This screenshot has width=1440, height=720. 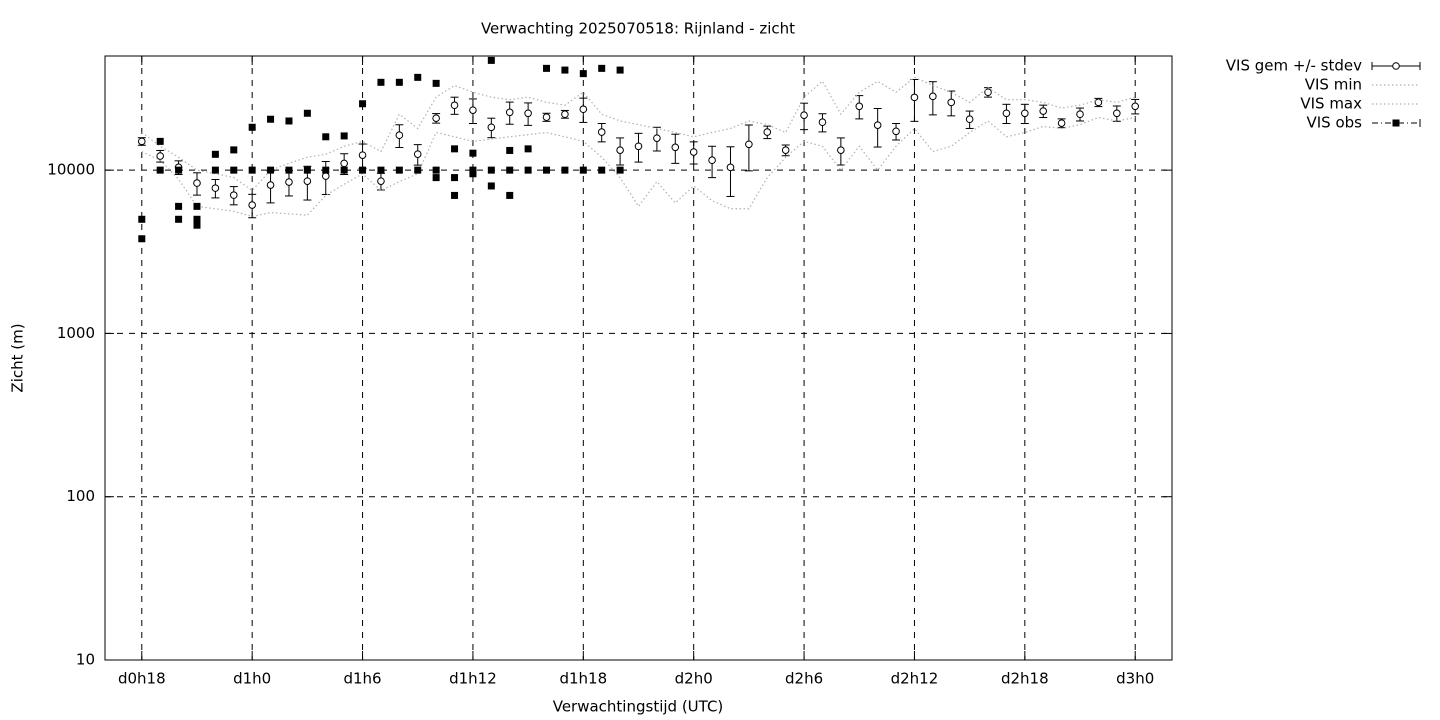 I want to click on legend-label: VIS gem +/- stdev, so click(x=1294, y=66).